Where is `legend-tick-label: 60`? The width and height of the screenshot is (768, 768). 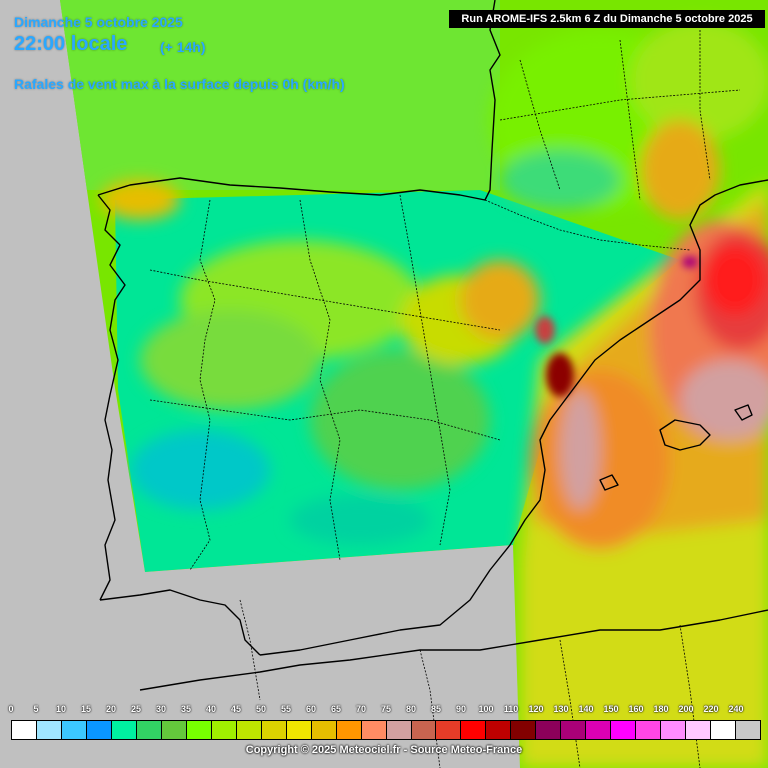
legend-tick-label: 60 is located at coordinates (311, 709).